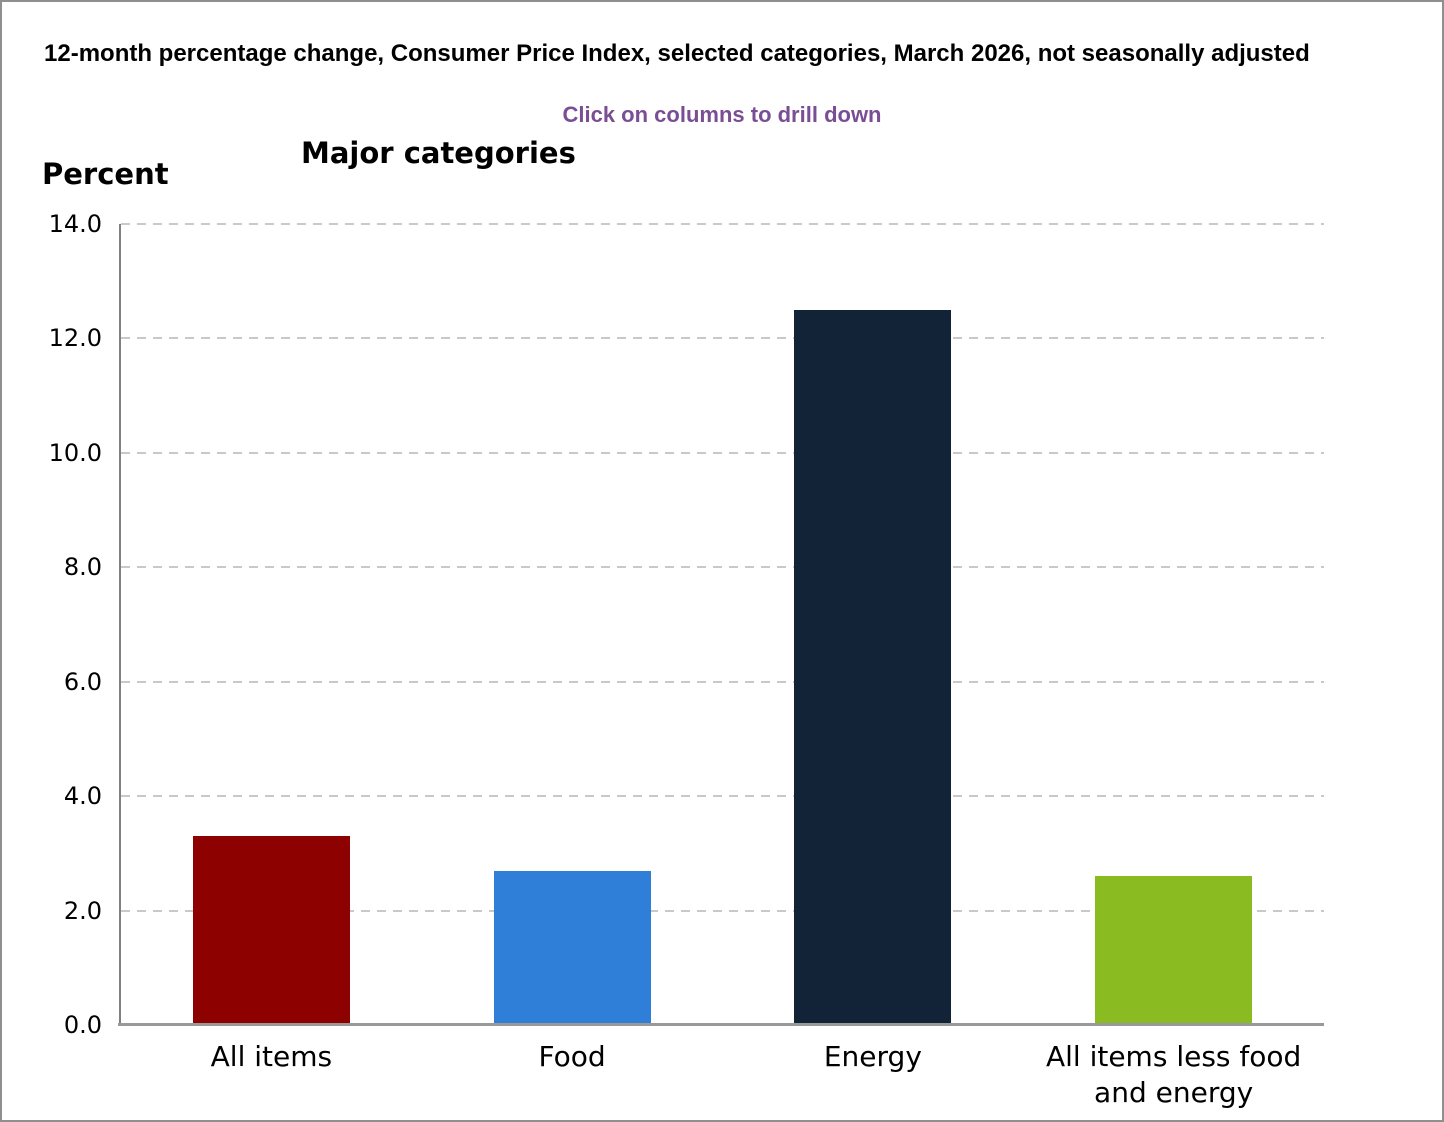 The image size is (1444, 1122). What do you see at coordinates (1174, 950) in the screenshot?
I see `bar-all-items-less-food-and-energy` at bounding box center [1174, 950].